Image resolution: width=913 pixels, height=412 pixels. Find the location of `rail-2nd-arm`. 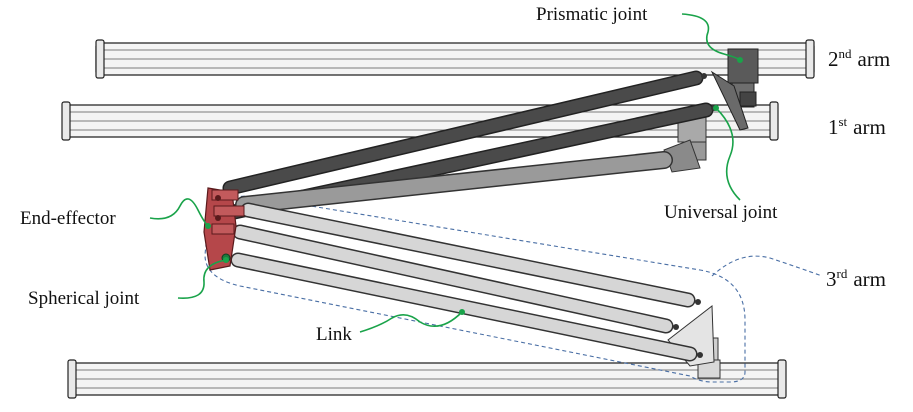

rail-2nd-arm is located at coordinates (455, 59).